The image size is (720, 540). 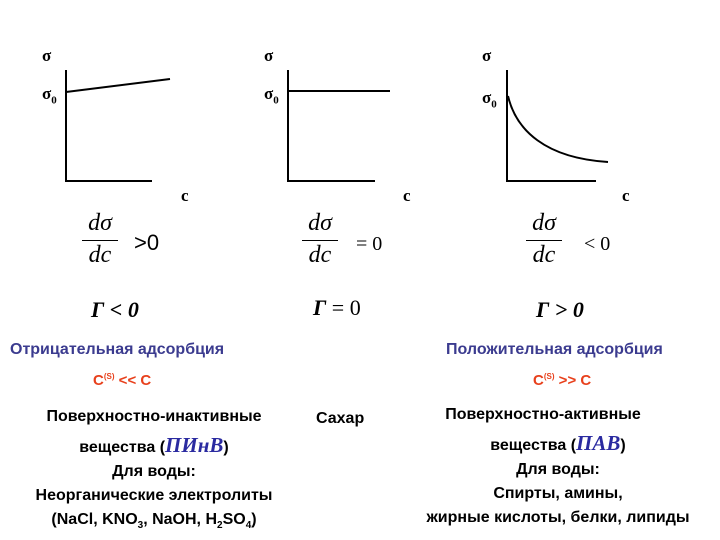 I want to click on derivative-2: dσ dc, so click(x=320, y=240).